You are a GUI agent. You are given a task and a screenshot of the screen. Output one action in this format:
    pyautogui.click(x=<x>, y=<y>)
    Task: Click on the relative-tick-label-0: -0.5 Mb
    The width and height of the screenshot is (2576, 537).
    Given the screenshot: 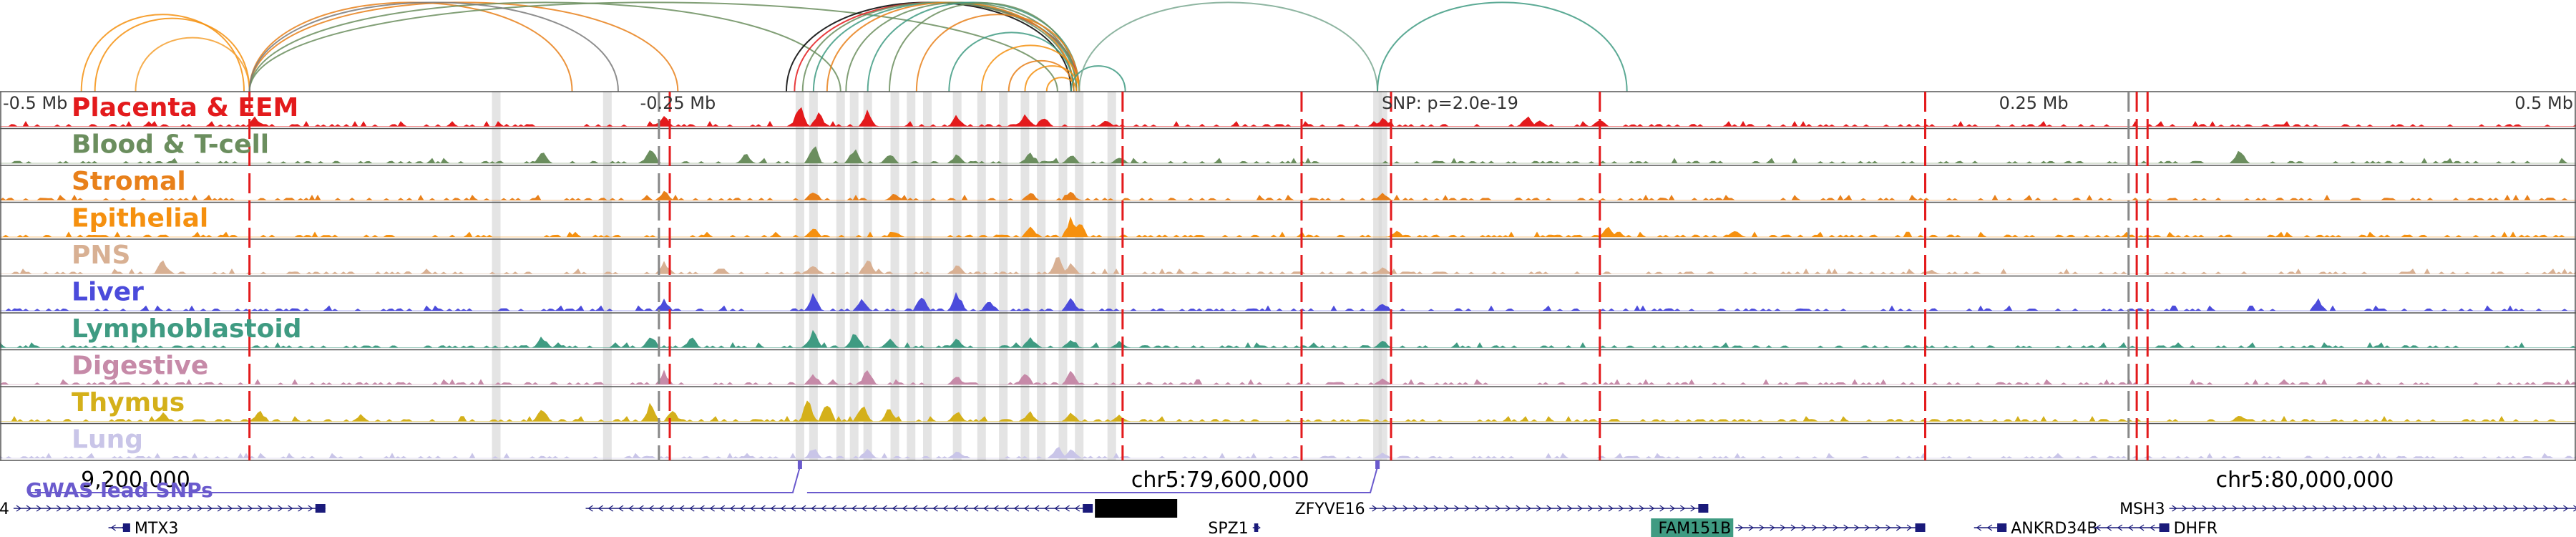 What is the action you would take?
    pyautogui.click(x=35, y=103)
    